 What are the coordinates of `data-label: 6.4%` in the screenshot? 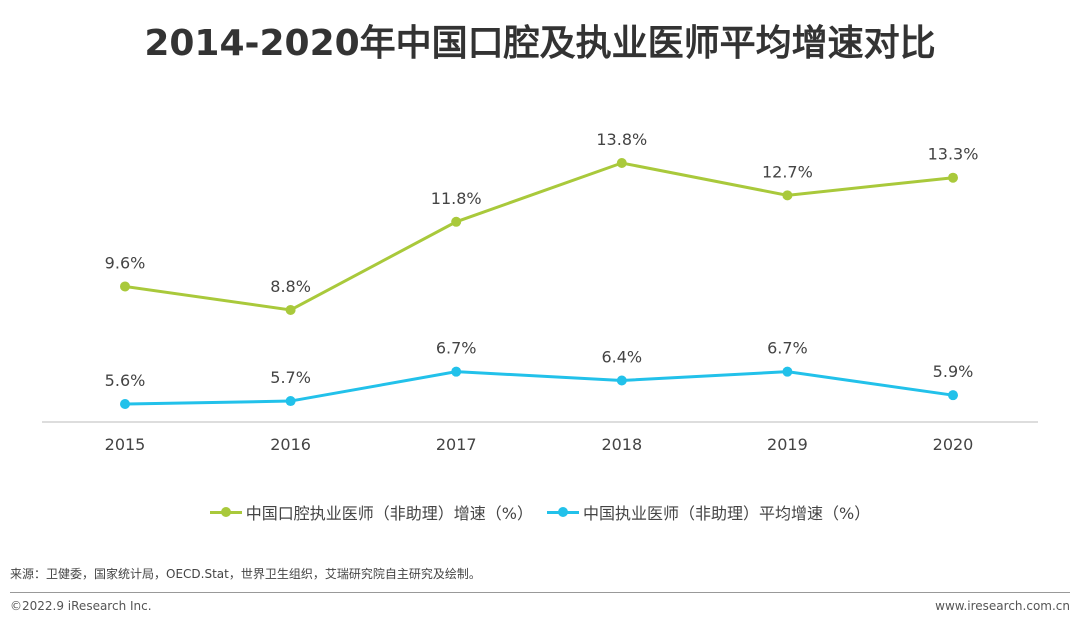 It's located at (621, 356).